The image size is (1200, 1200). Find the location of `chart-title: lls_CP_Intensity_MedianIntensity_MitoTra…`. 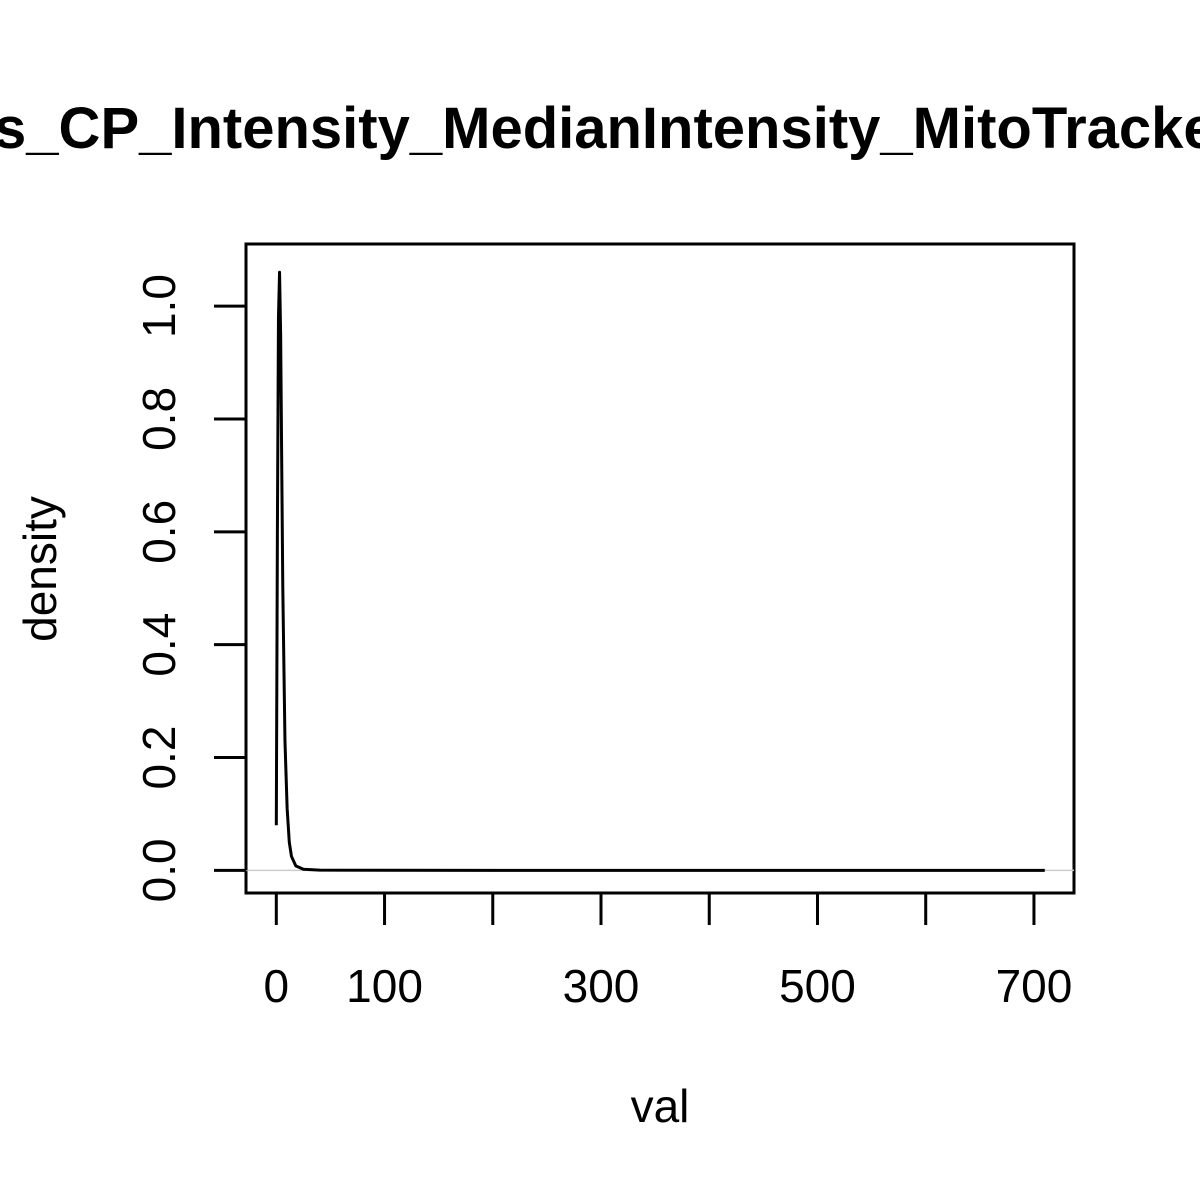

chart-title: lls_CP_Intensity_MedianIntensity_MitoTra… is located at coordinates (600, 128).